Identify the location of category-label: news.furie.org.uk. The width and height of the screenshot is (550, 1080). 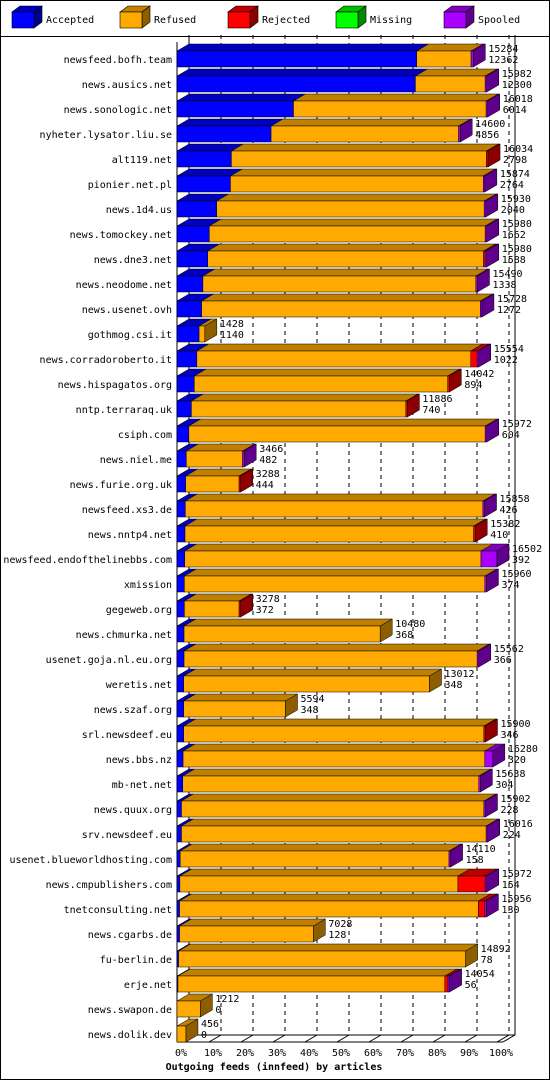
(121, 485).